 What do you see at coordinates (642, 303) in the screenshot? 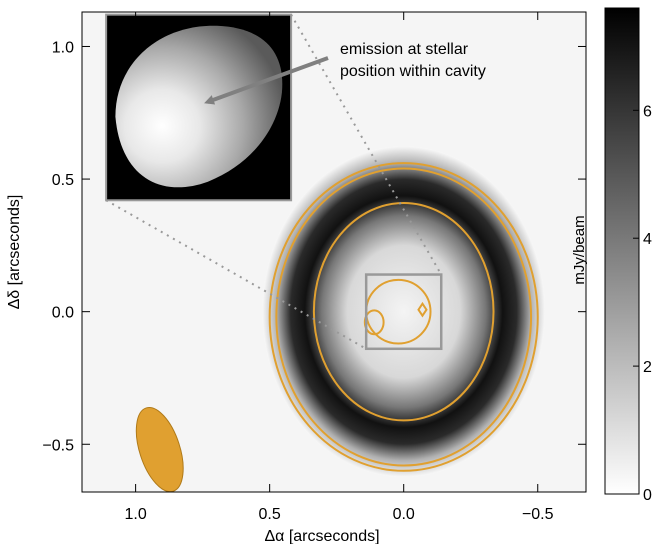
I see `colorbar-ticks: 0 2 4 6` at bounding box center [642, 303].